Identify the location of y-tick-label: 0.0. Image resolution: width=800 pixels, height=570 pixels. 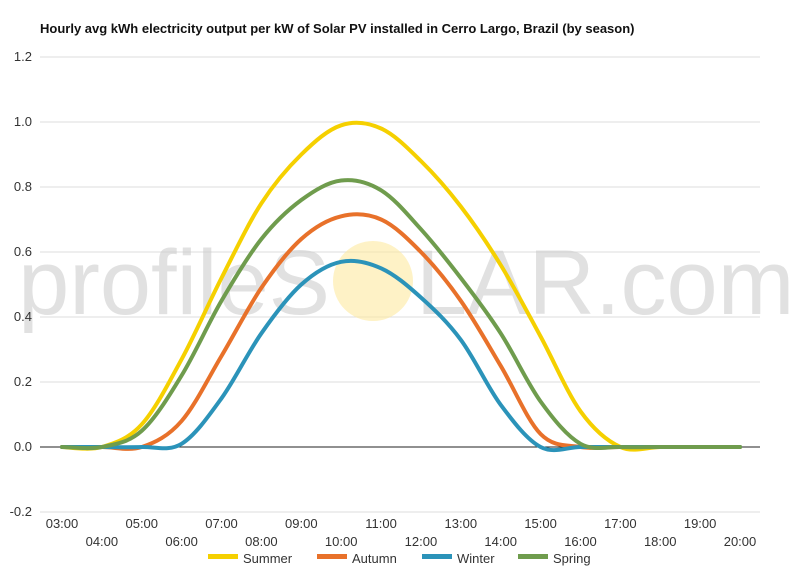
(23, 446).